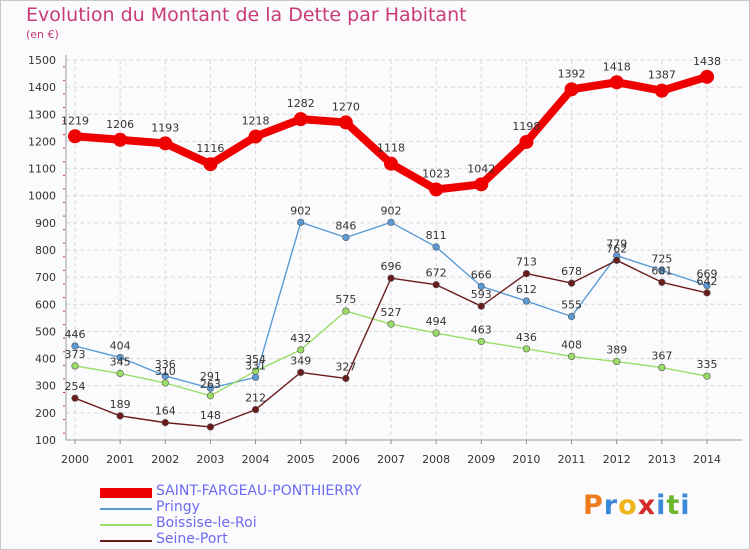 The width and height of the screenshot is (750, 550). Describe the element at coordinates (192, 539) in the screenshot. I see `legend-label: Seine-Port` at that location.